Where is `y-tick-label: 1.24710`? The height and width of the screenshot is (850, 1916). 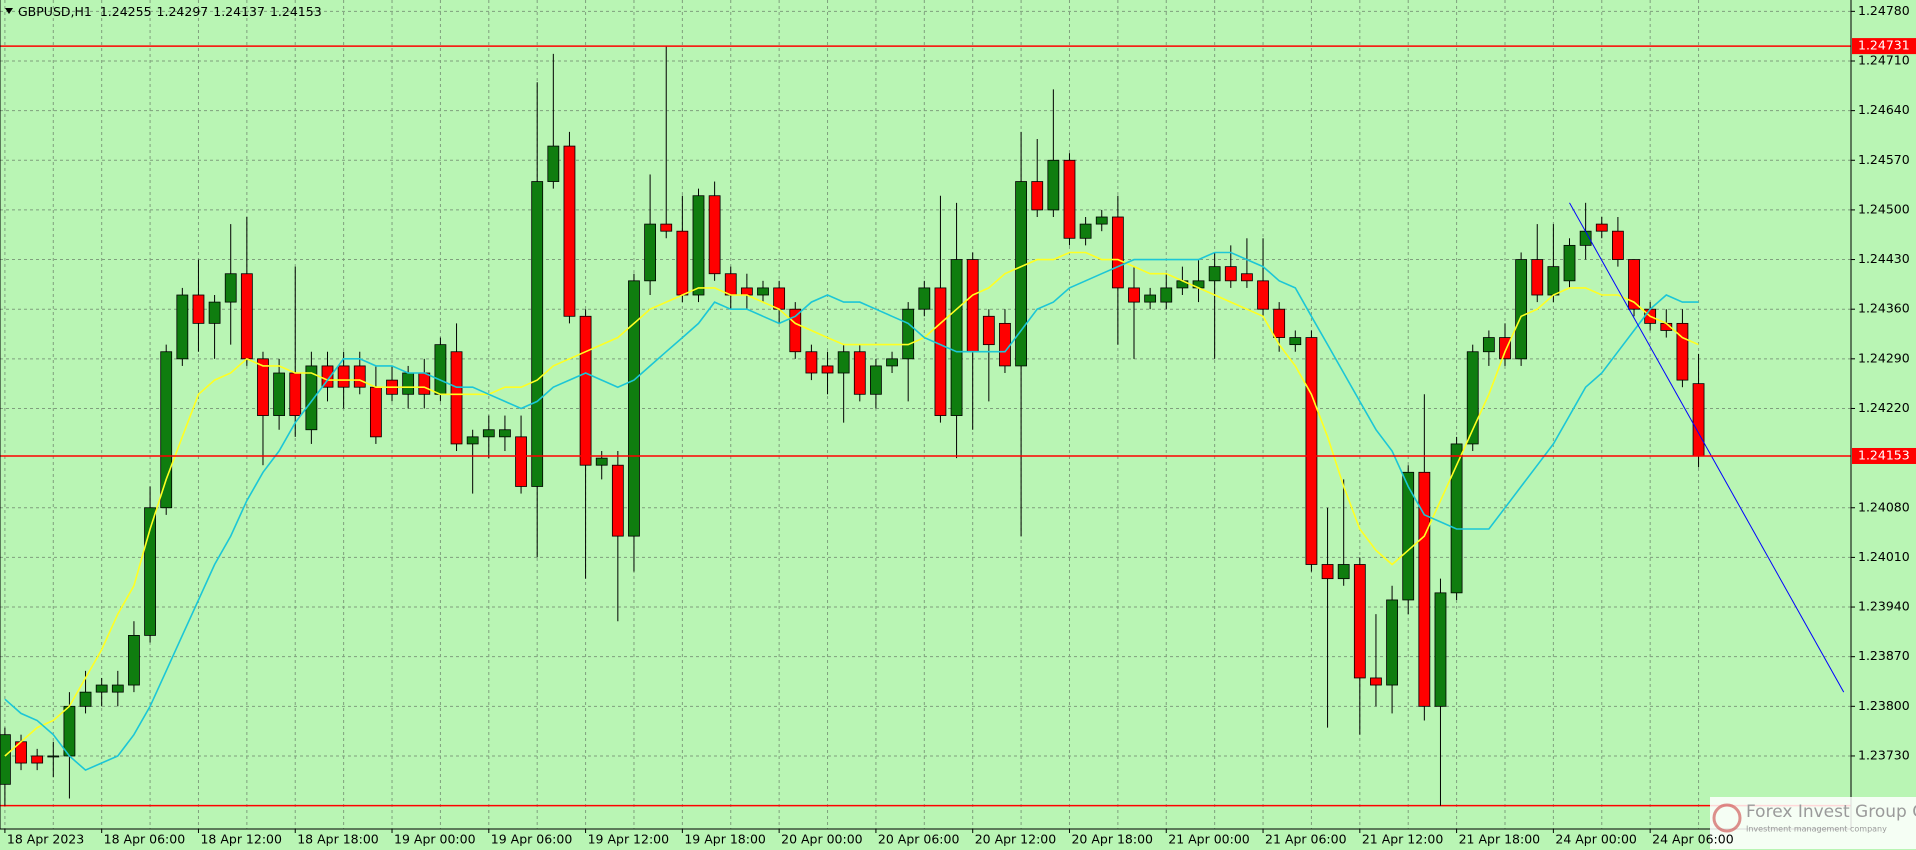 y-tick-label: 1.24710 is located at coordinates (1884, 59).